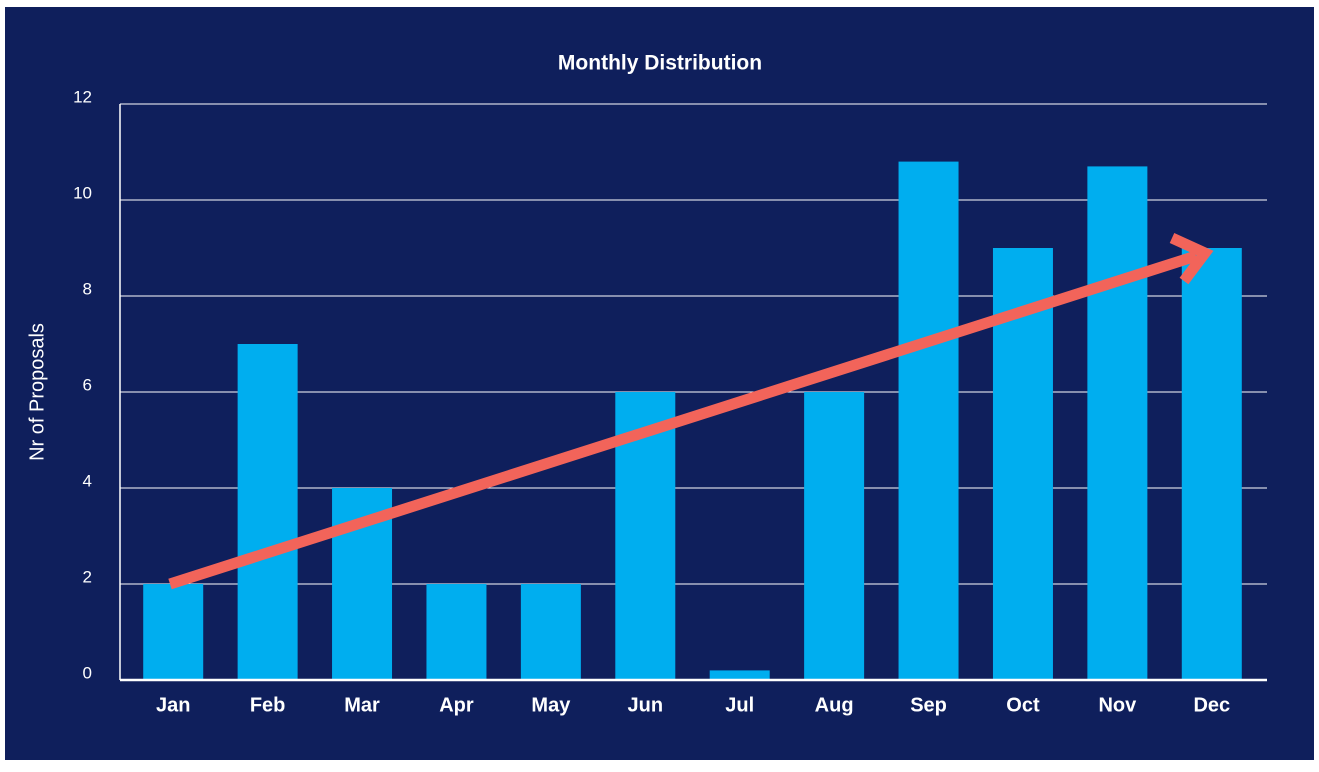  Describe the element at coordinates (173, 705) in the screenshot. I see `x-tick-label: Jan` at that location.